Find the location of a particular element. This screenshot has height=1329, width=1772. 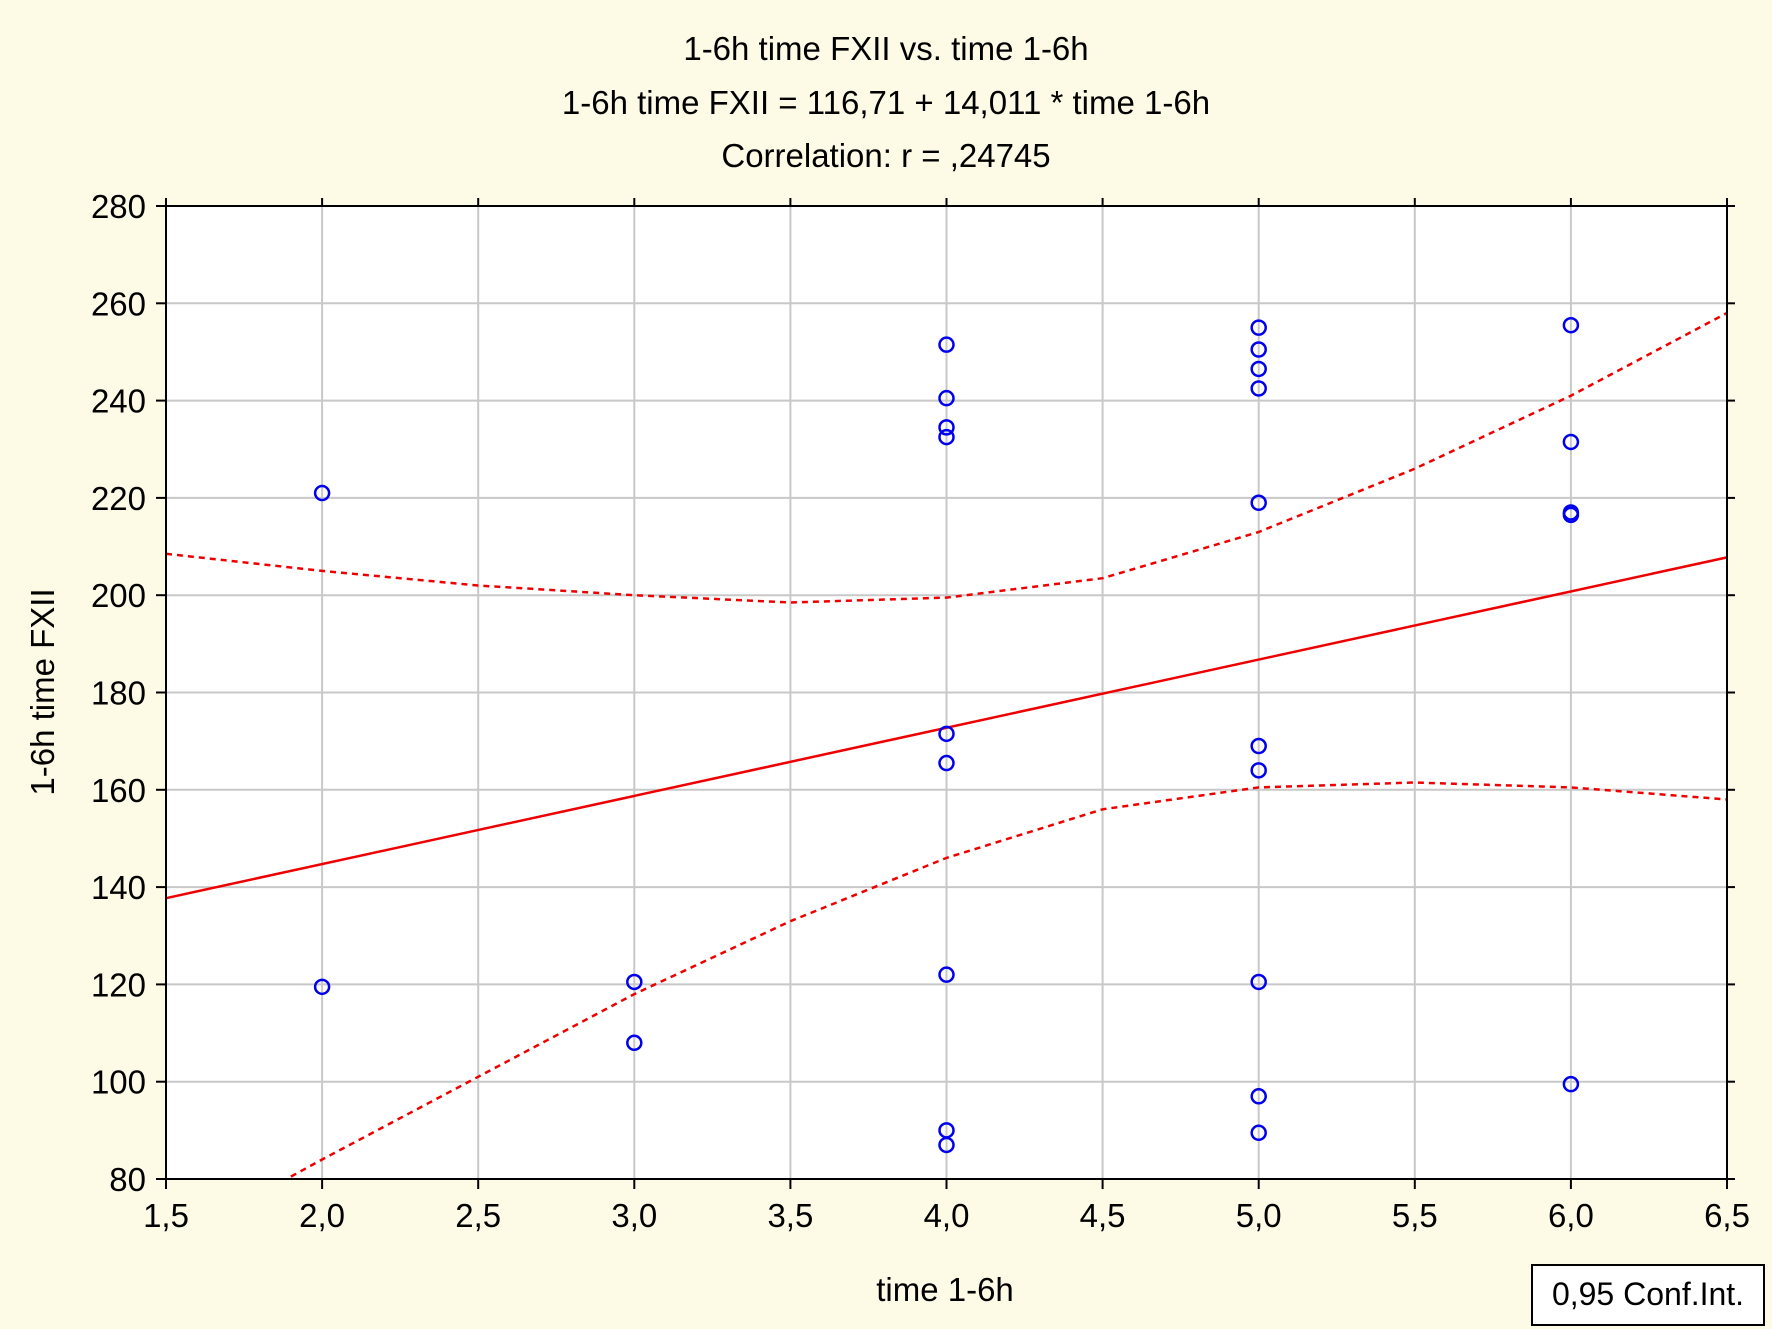

x-tick-label: 2,5 is located at coordinates (478, 1215).